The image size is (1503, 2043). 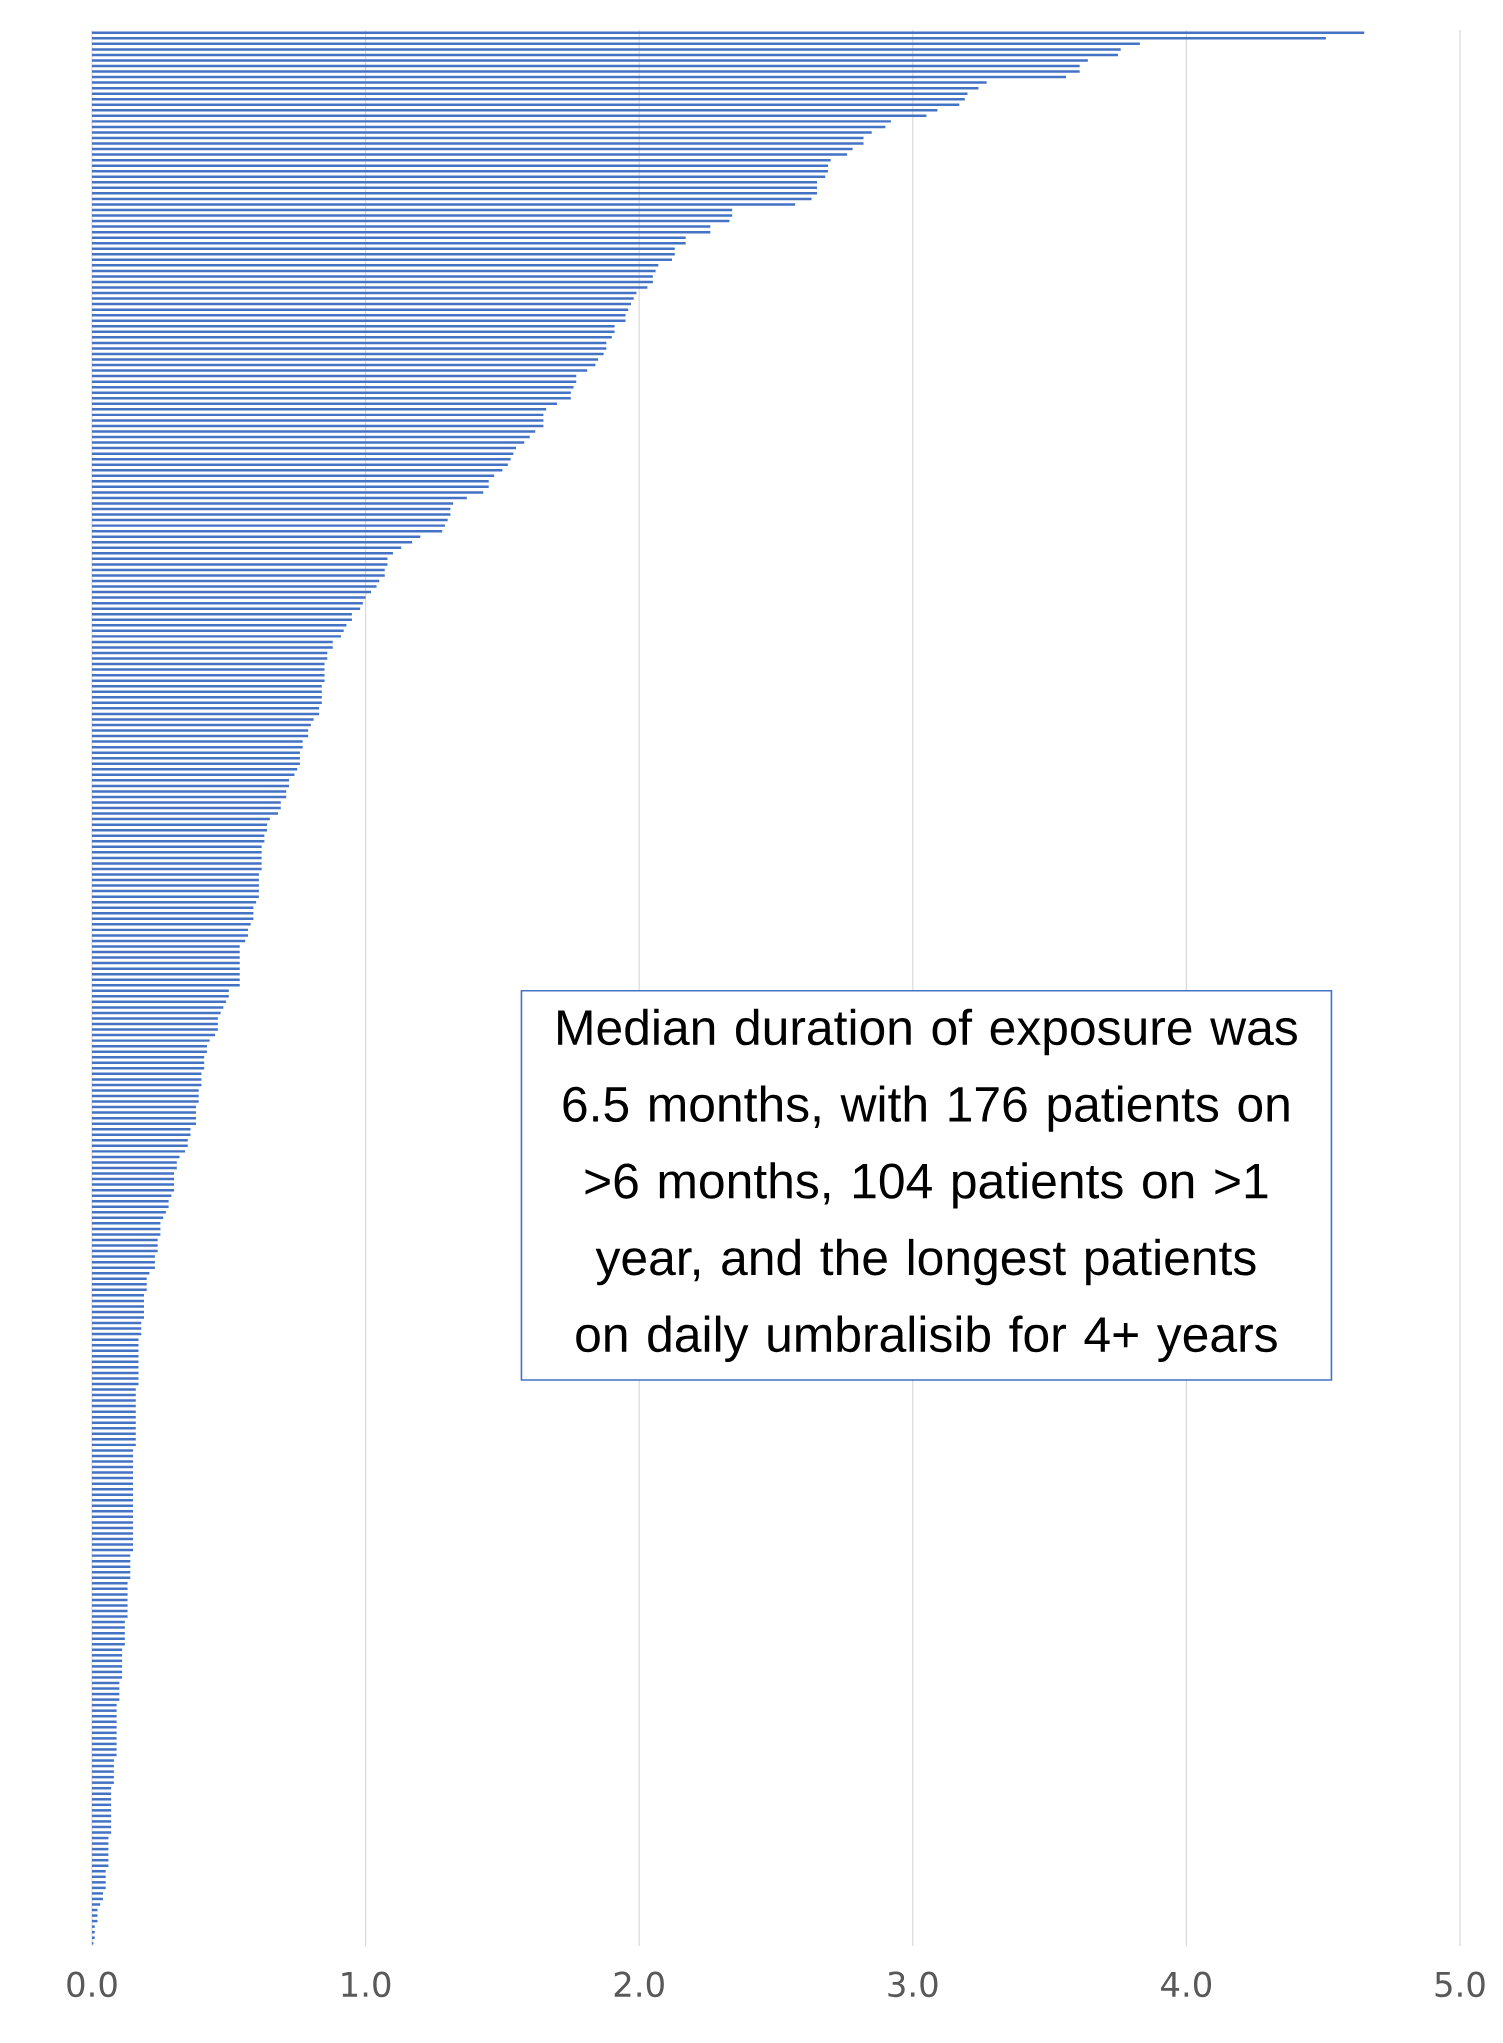 I want to click on x-tick-label: 3.0, so click(x=913, y=1984).